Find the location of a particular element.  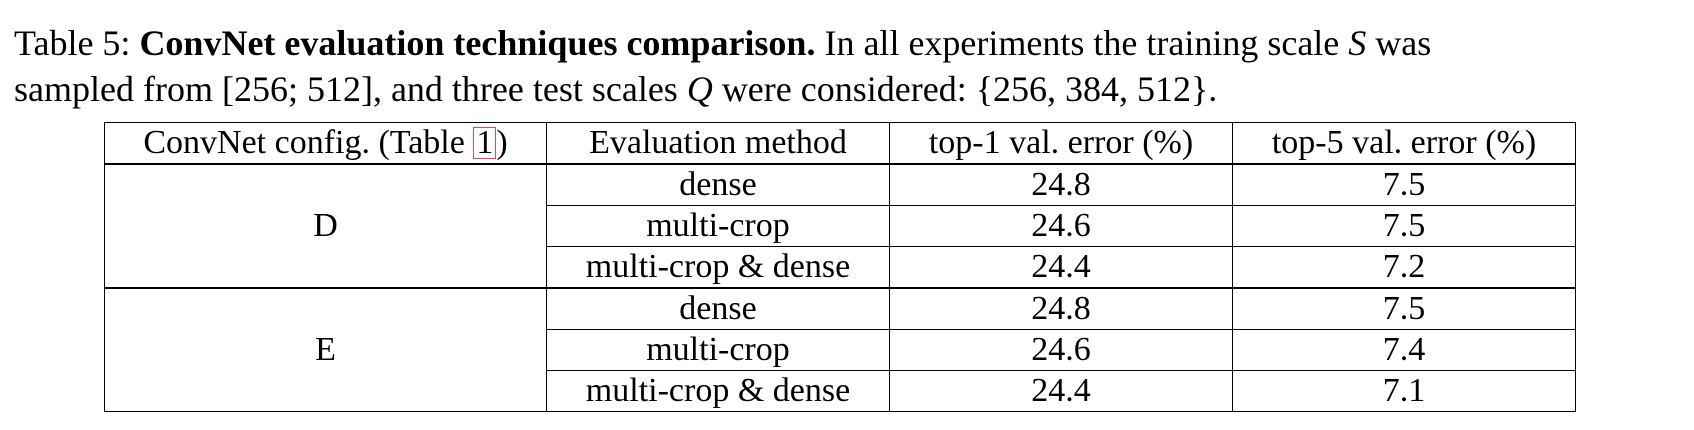

math-set: {256, 384, 512} is located at coordinates (1092, 89).